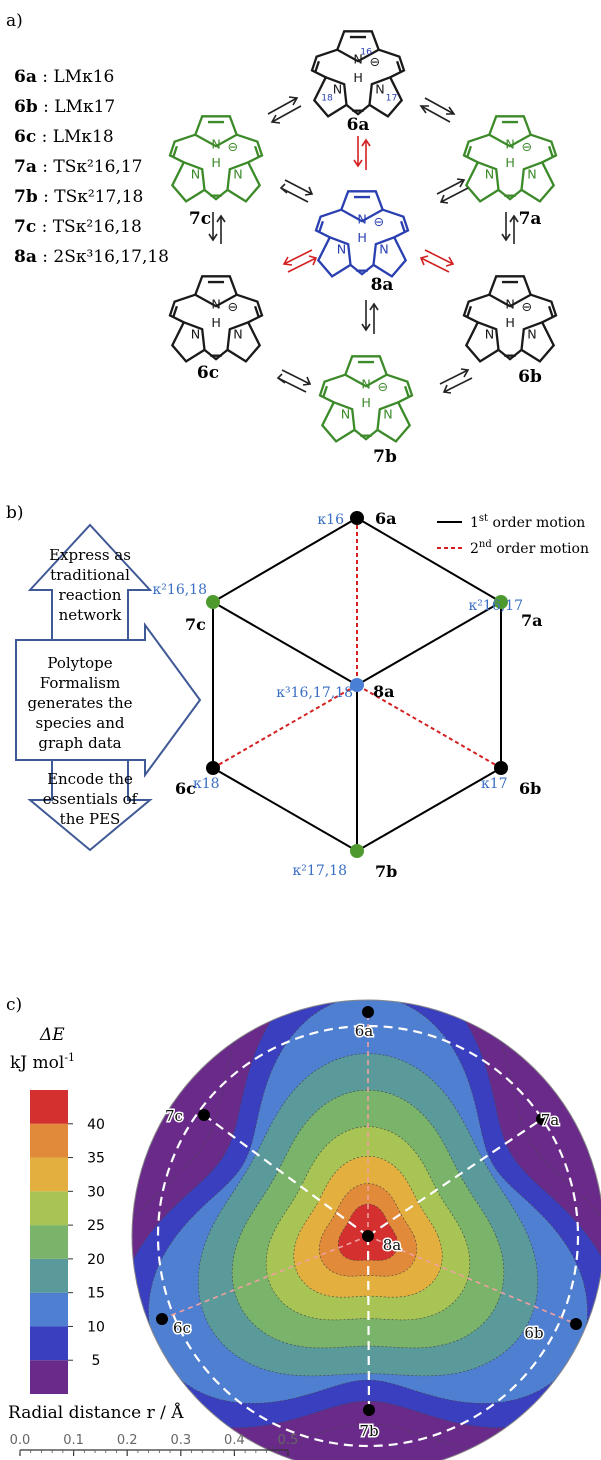 The height and width of the screenshot is (1460, 601). Describe the element at coordinates (96, 1125) in the screenshot. I see `colorbar-tick-label: 40` at that location.